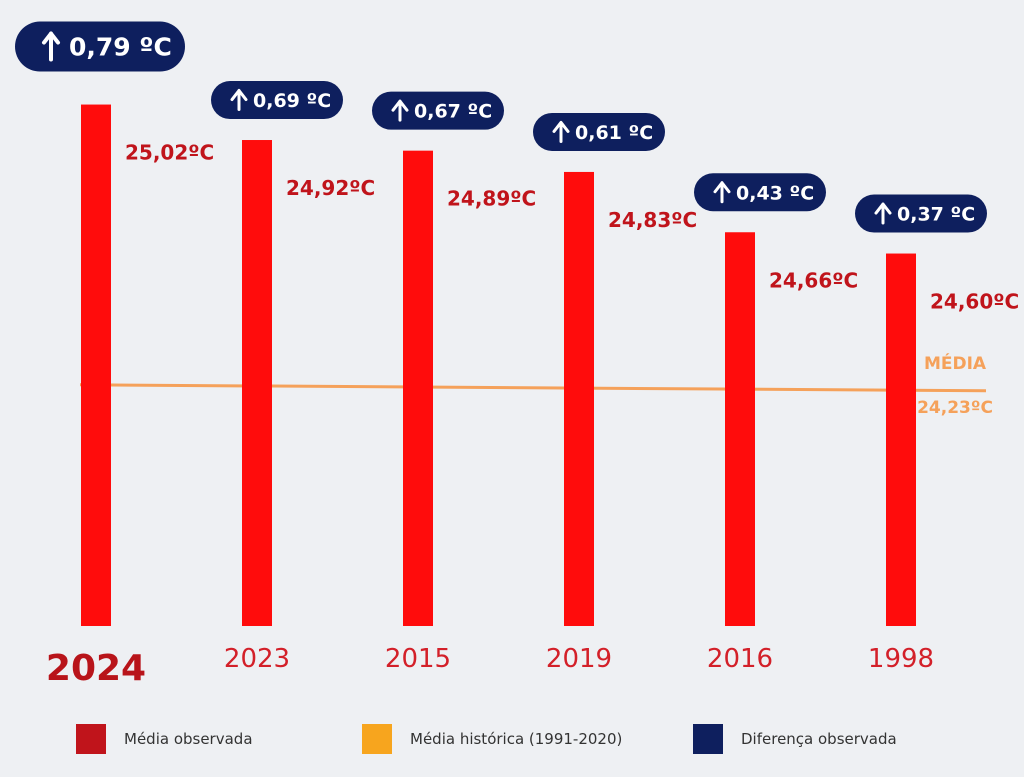  What do you see at coordinates (708, 739) in the screenshot?
I see `legend-swatch-difference` at bounding box center [708, 739].